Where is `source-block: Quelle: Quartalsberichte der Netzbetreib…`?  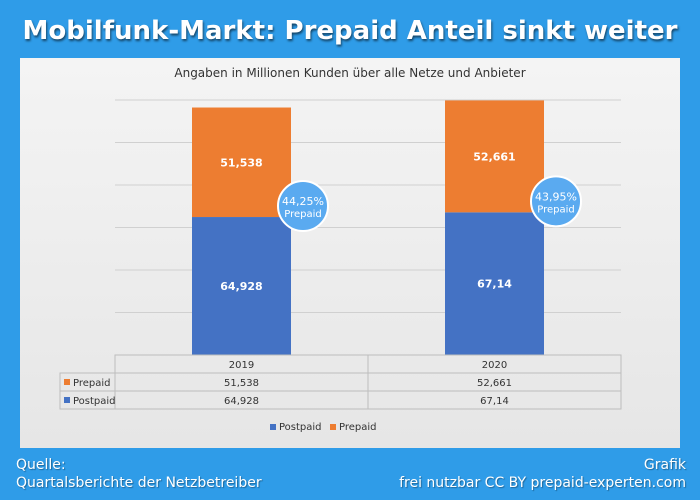
source-block: Quelle: Quartalsberichte der Netzbetreib… is located at coordinates (139, 474).